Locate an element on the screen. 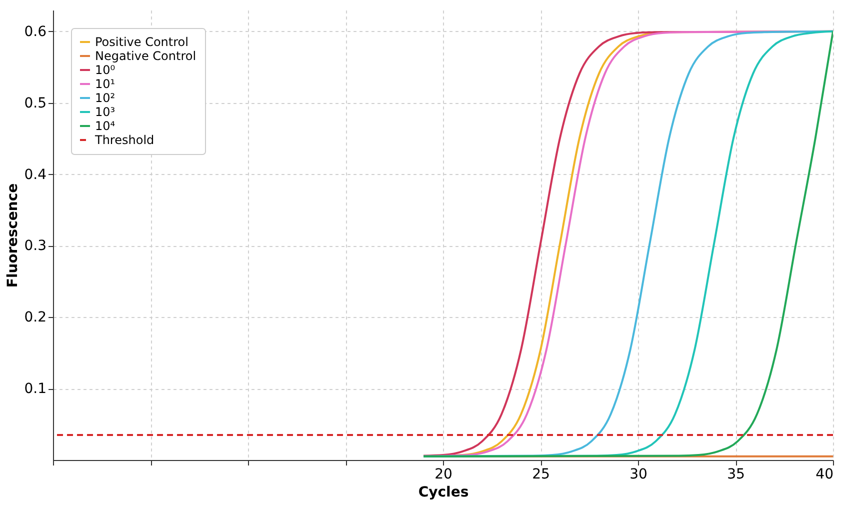 This screenshot has height=524, width=859. x-tick-label: 40 is located at coordinates (825, 474).